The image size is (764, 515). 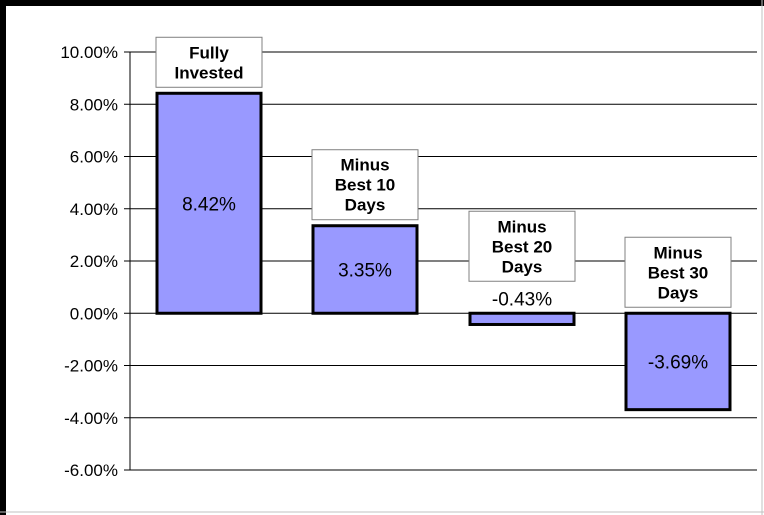 What do you see at coordinates (89, 52) in the screenshot?
I see `y-tick-label: 10.00%` at bounding box center [89, 52].